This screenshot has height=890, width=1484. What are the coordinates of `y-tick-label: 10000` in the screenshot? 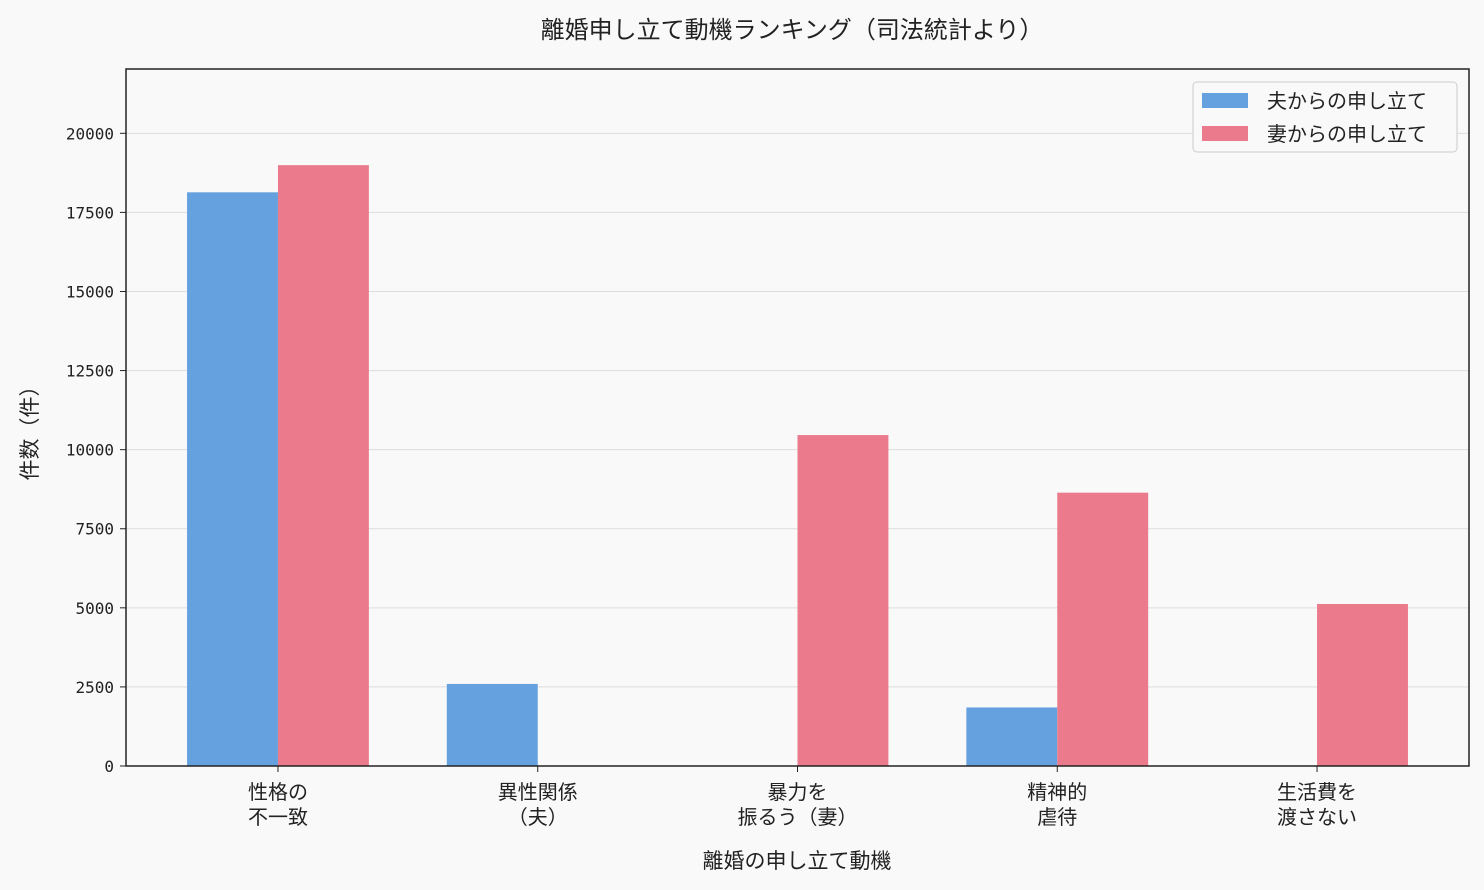 It's located at (90, 450).